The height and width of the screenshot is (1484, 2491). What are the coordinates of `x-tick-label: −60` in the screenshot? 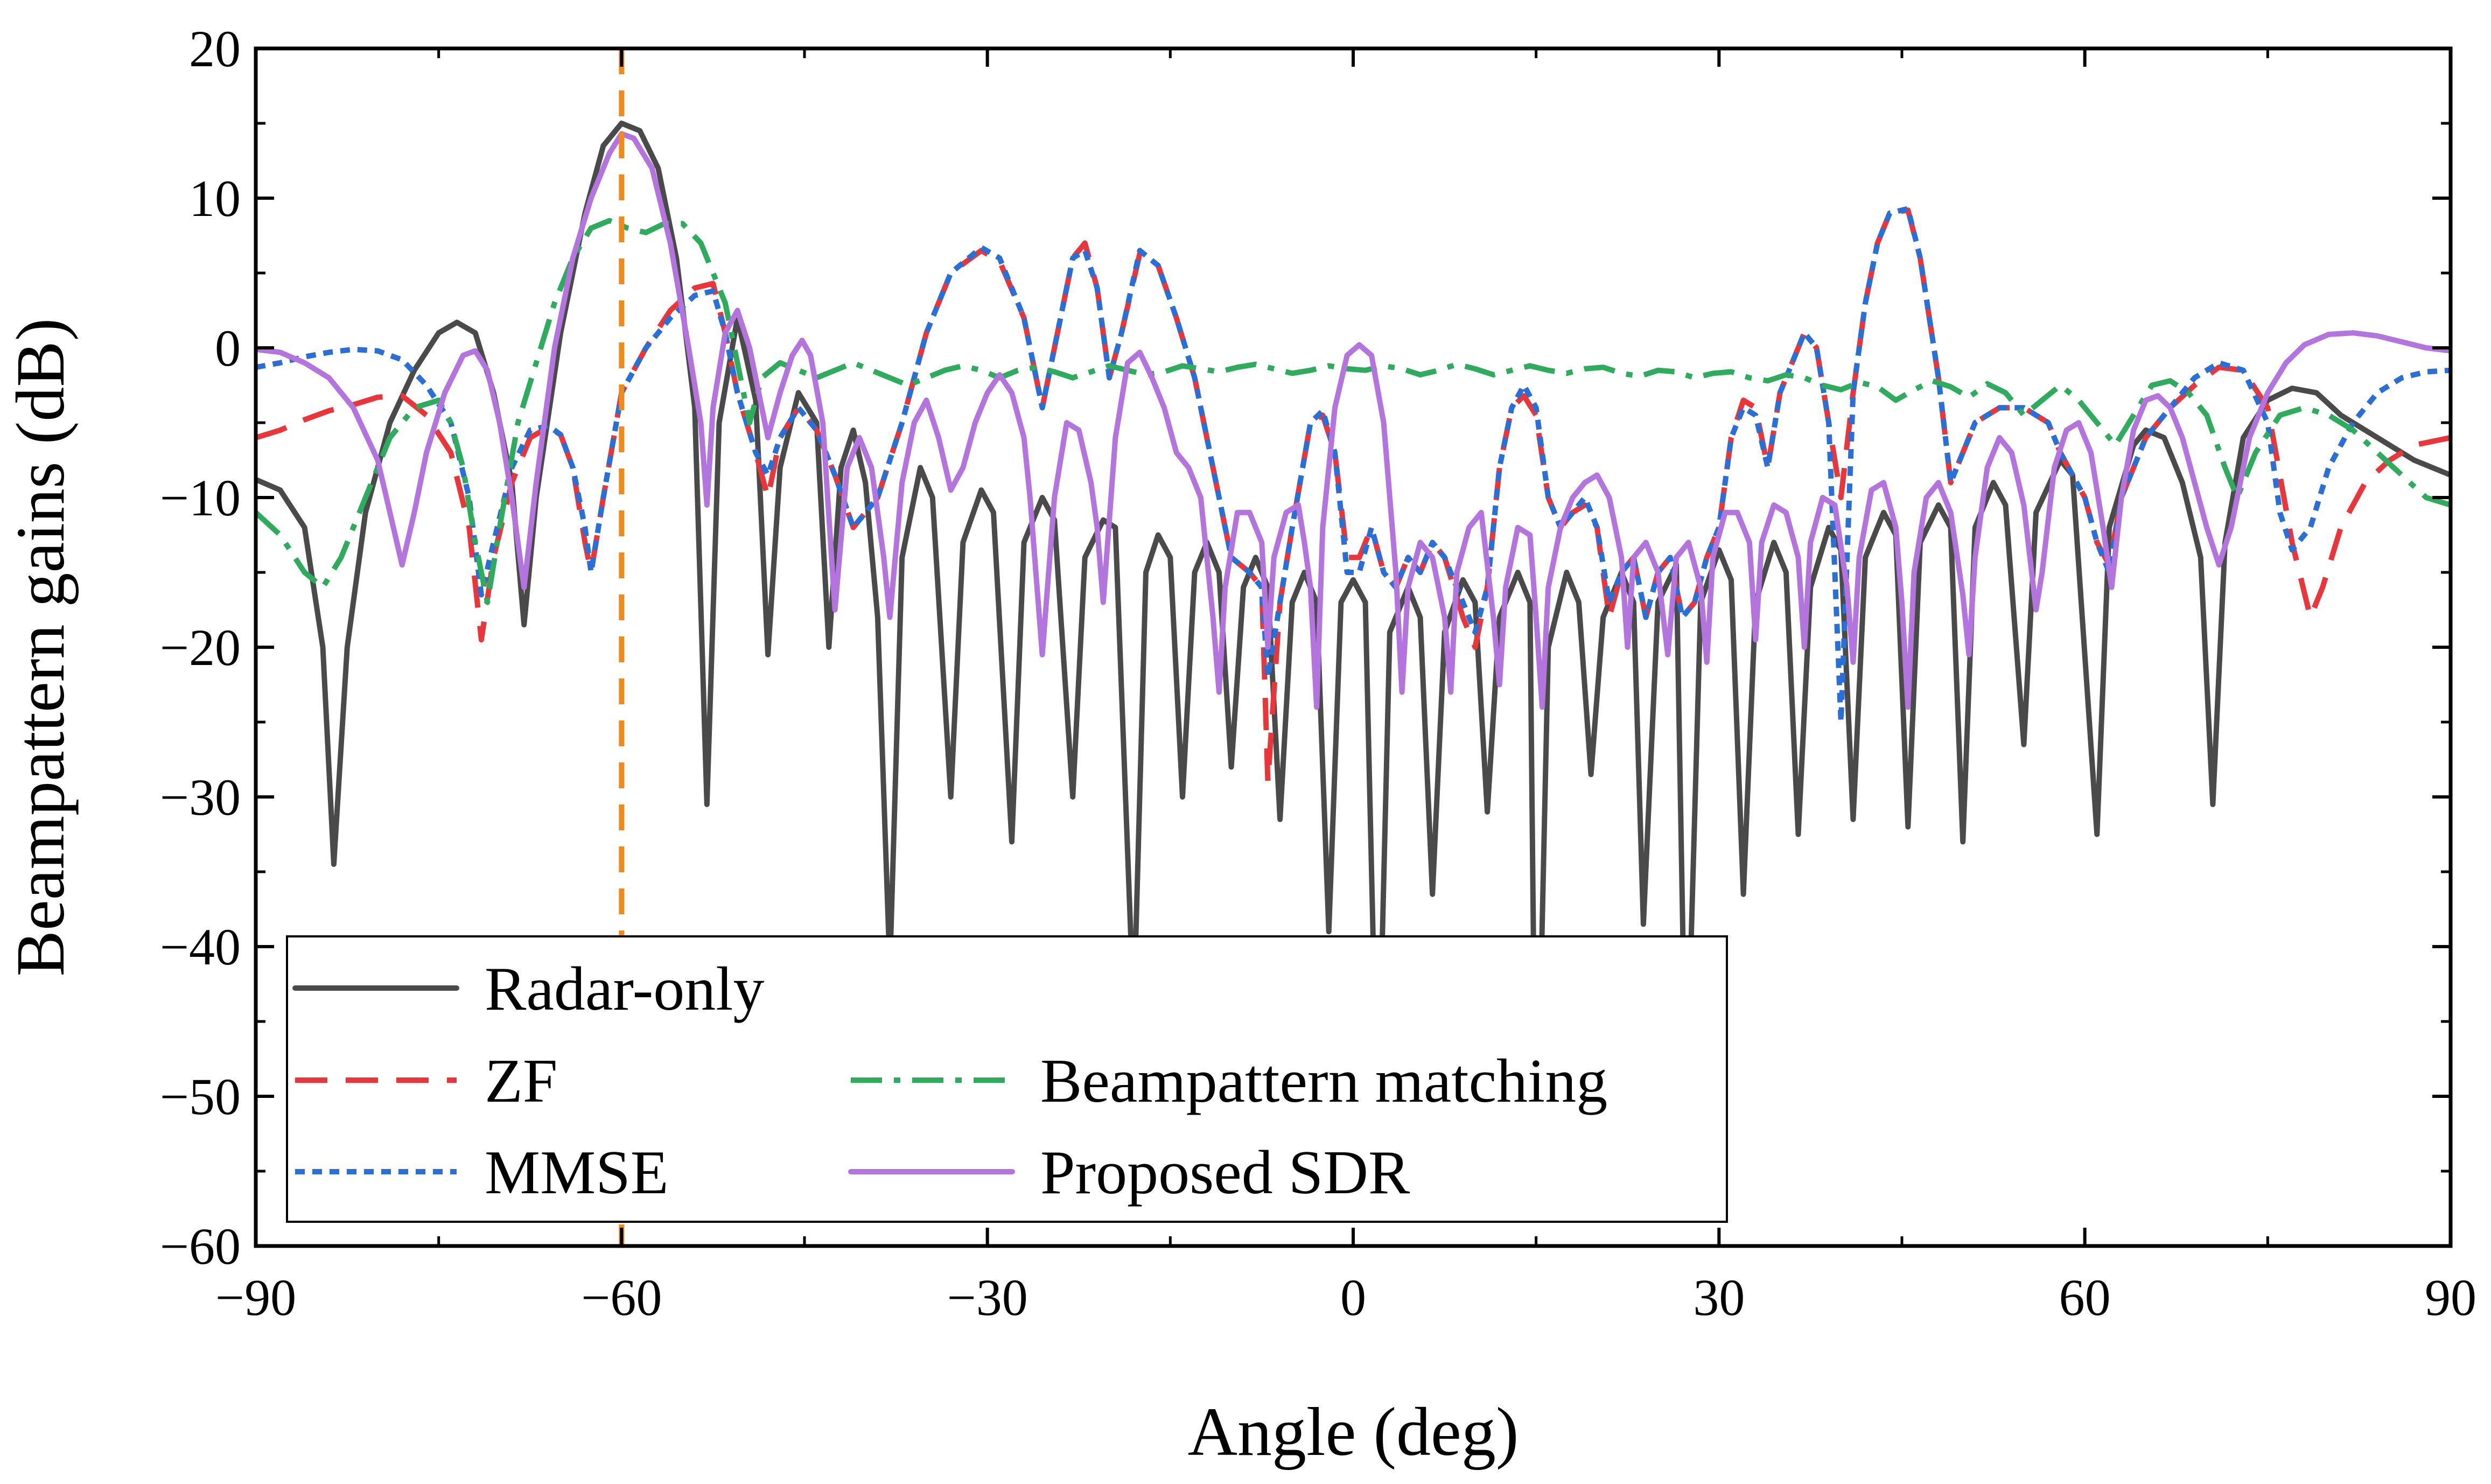 It's located at (621, 1297).